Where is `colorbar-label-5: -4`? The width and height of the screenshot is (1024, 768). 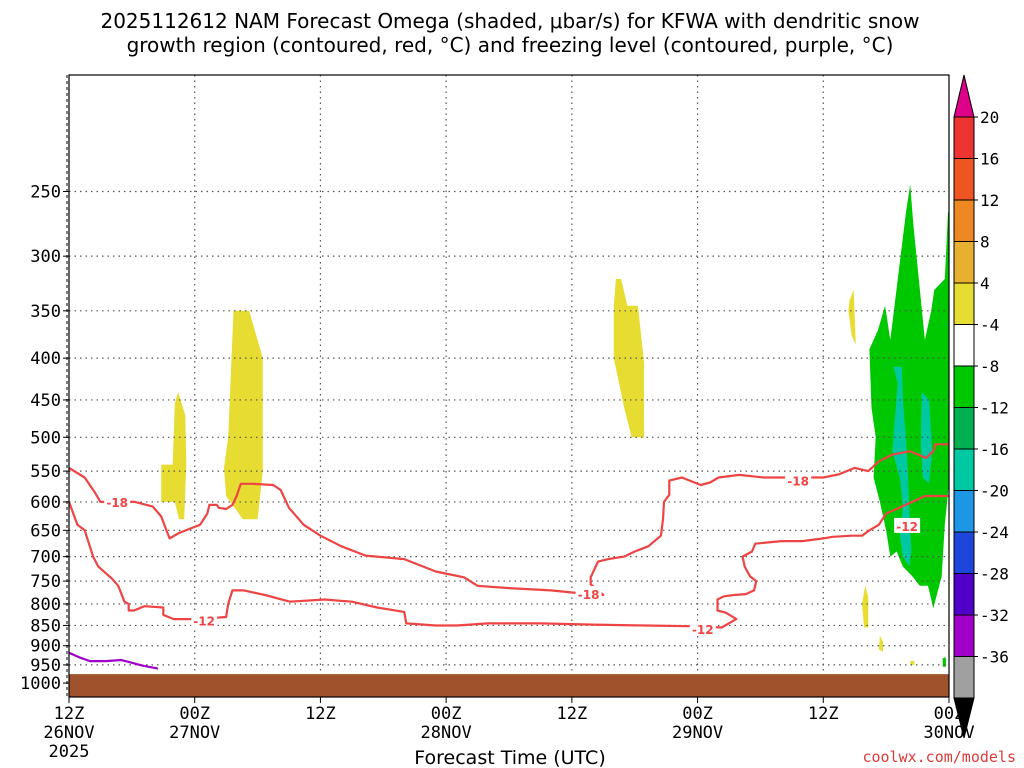
colorbar-label-5: -4 is located at coordinates (989, 325).